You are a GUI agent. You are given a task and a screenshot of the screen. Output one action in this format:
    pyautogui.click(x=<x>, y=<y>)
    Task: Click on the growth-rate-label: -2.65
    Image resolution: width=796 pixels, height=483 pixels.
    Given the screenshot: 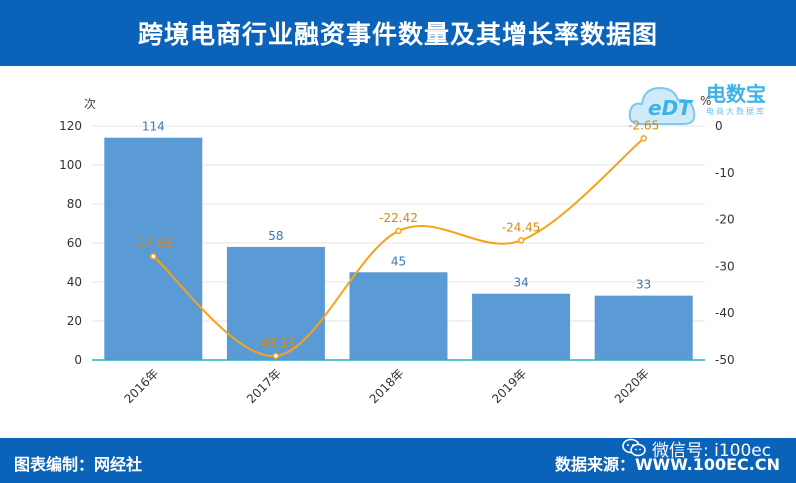 What is the action you would take?
    pyautogui.click(x=643, y=125)
    